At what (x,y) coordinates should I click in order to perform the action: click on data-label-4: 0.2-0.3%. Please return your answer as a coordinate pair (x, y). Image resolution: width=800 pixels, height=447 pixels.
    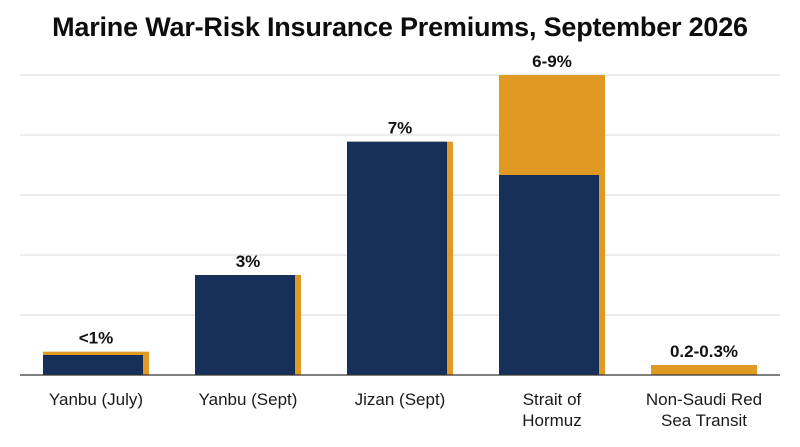
    Looking at the image, I should click on (704, 351).